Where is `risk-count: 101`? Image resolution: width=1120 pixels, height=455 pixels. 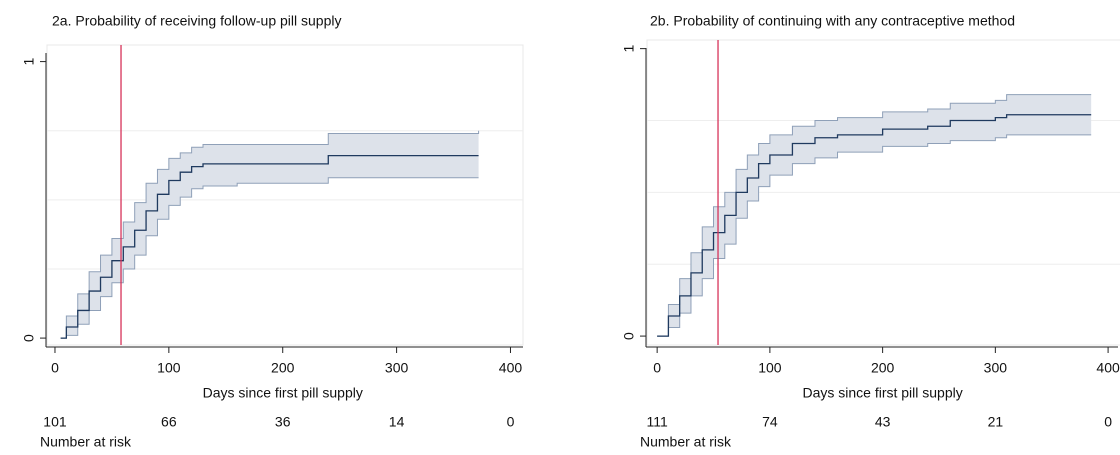 risk-count: 101 is located at coordinates (55, 422).